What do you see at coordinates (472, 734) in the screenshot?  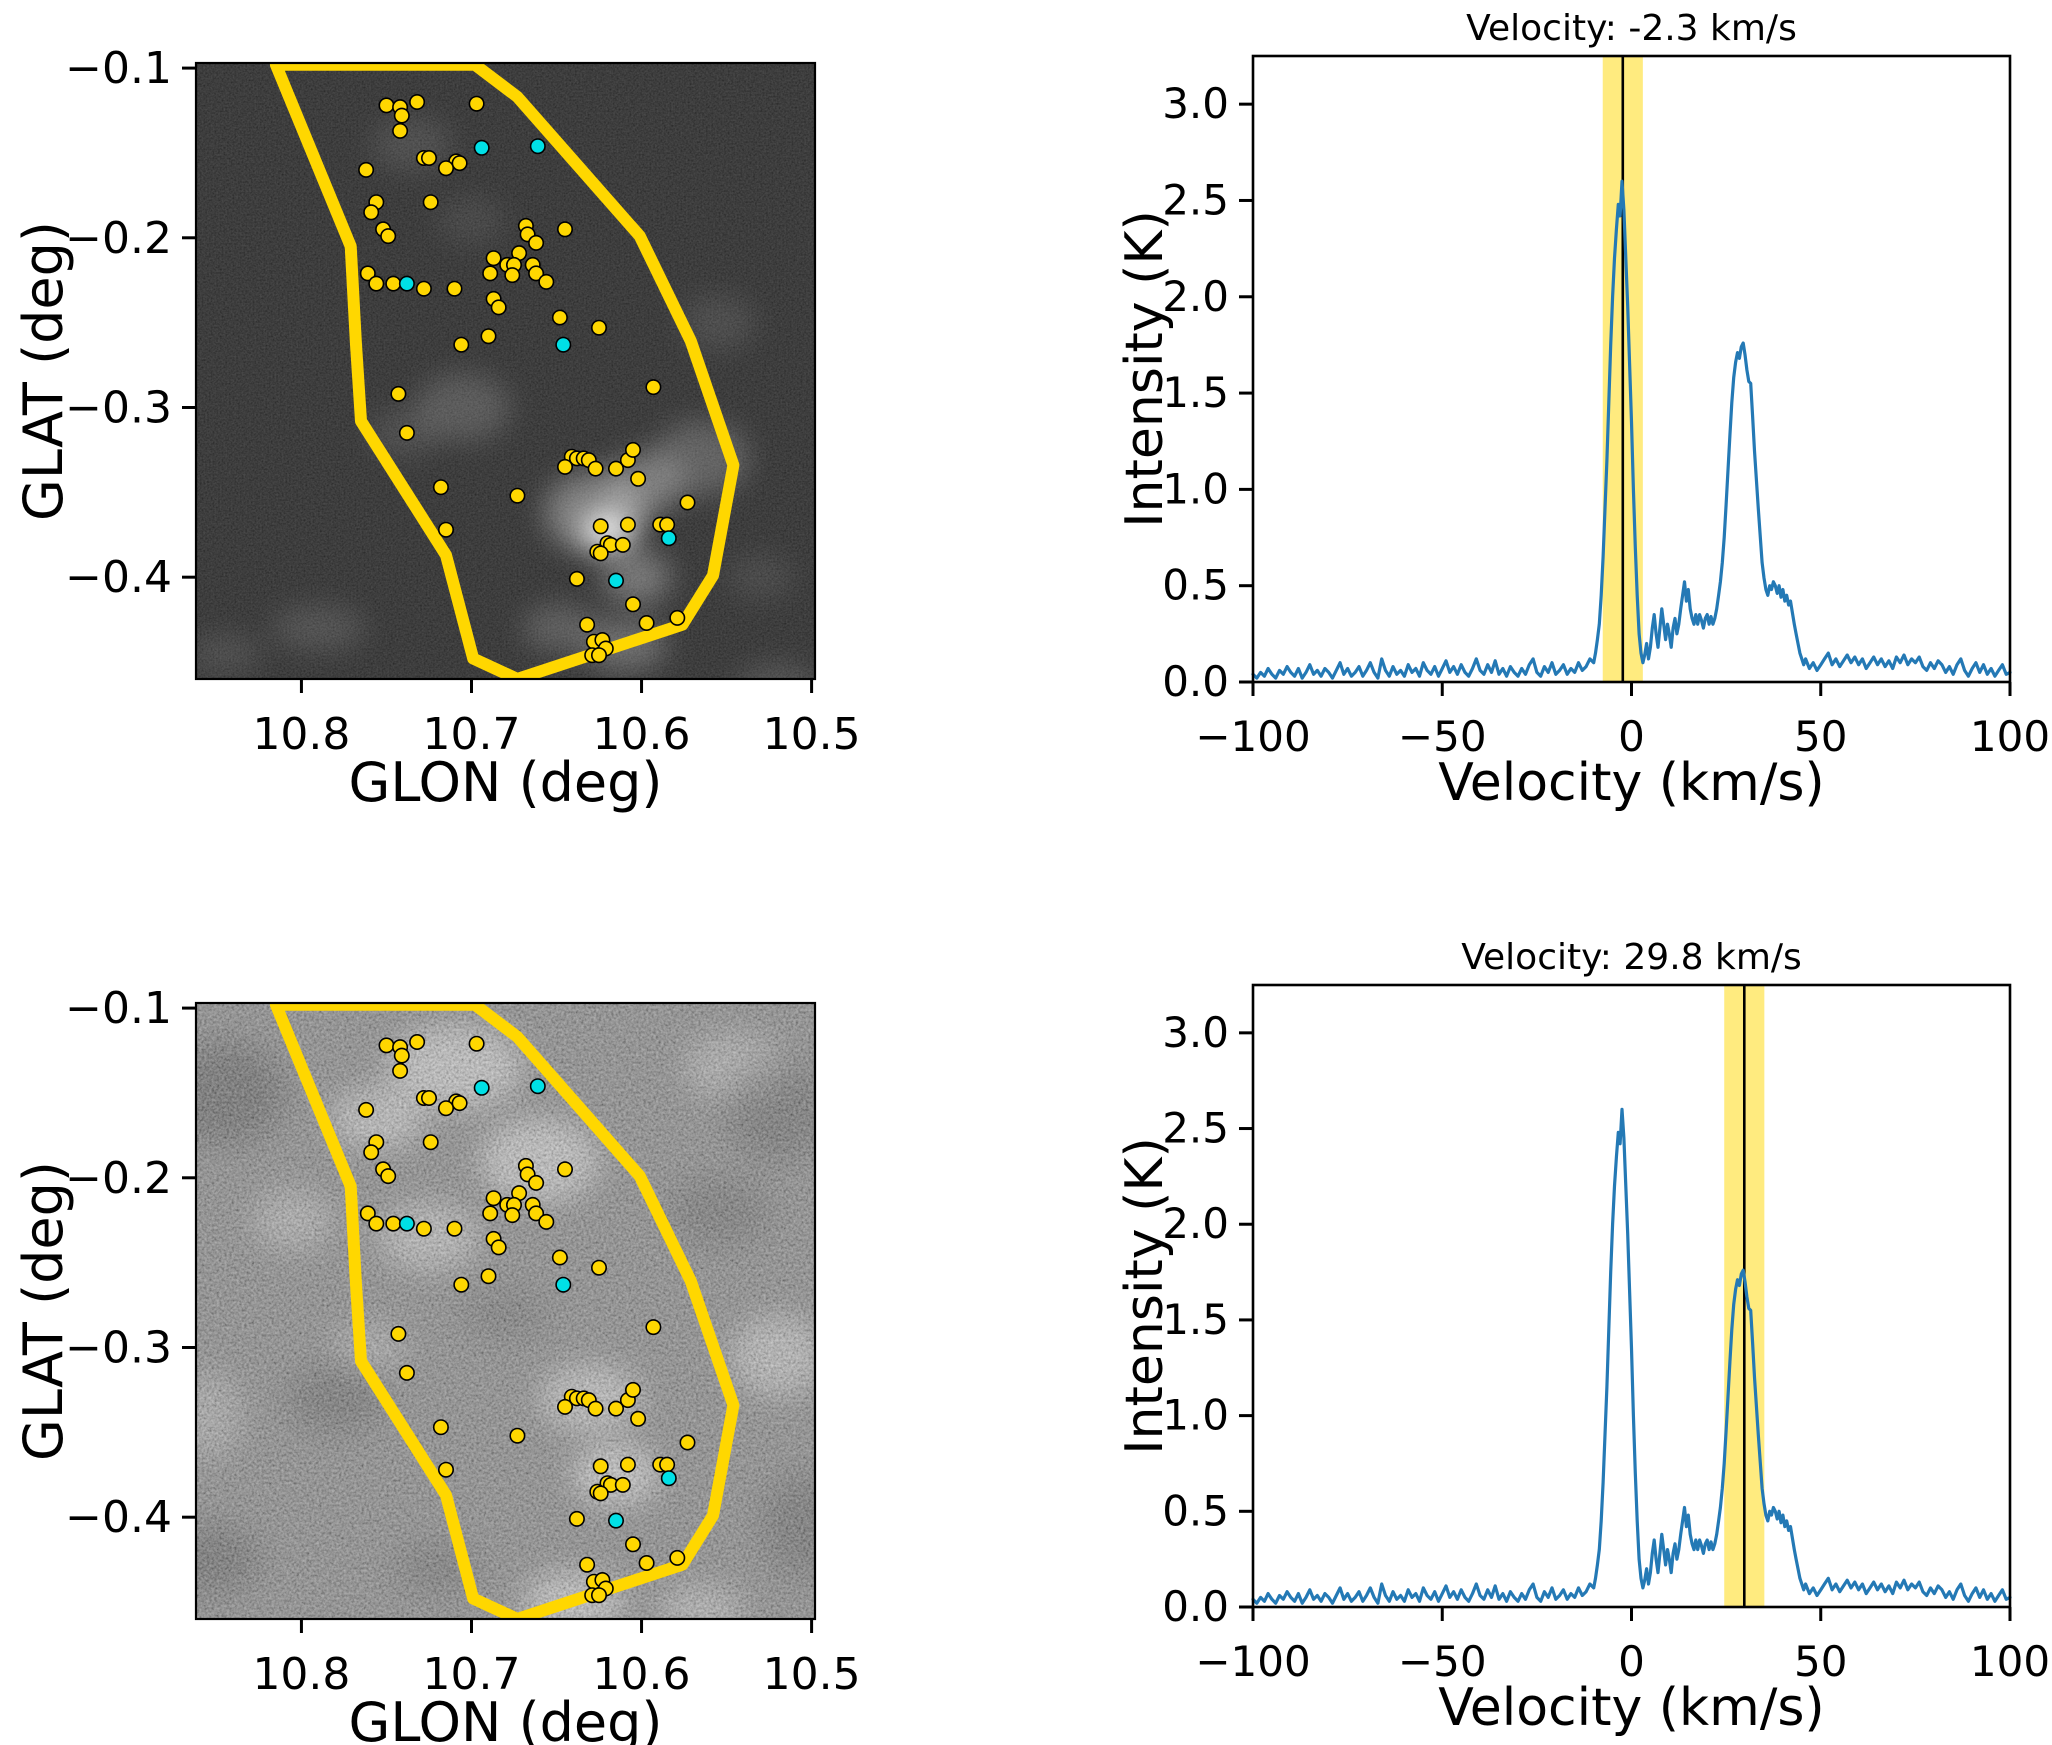 I see `x-tick-label: 10.7` at bounding box center [472, 734].